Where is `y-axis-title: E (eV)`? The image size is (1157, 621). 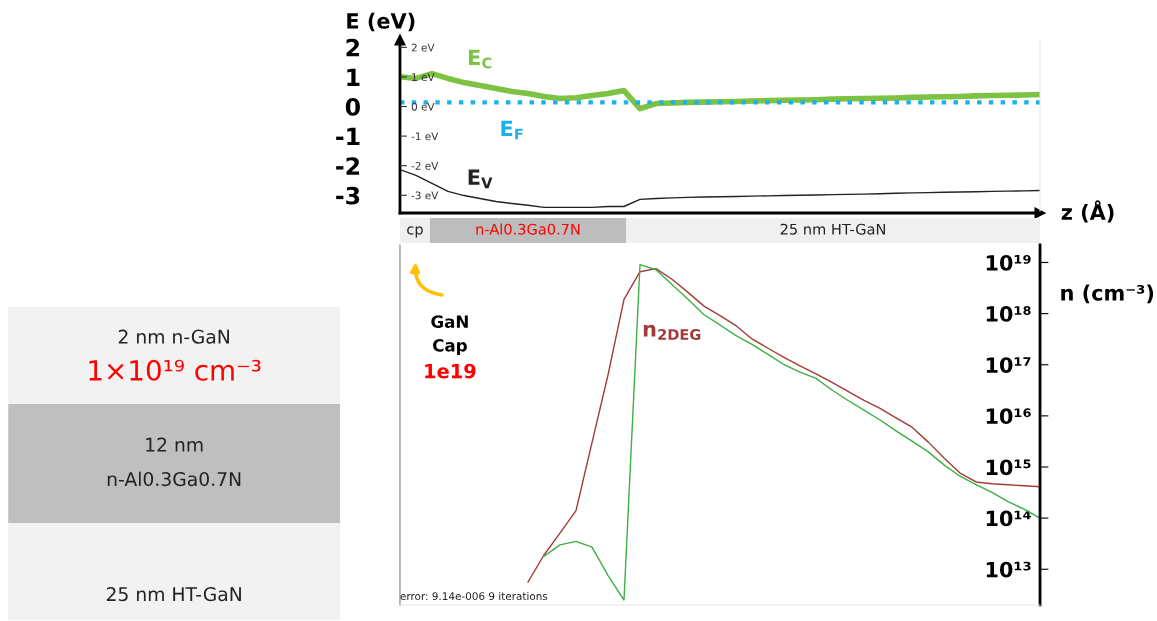 y-axis-title: E (eV) is located at coordinates (381, 22).